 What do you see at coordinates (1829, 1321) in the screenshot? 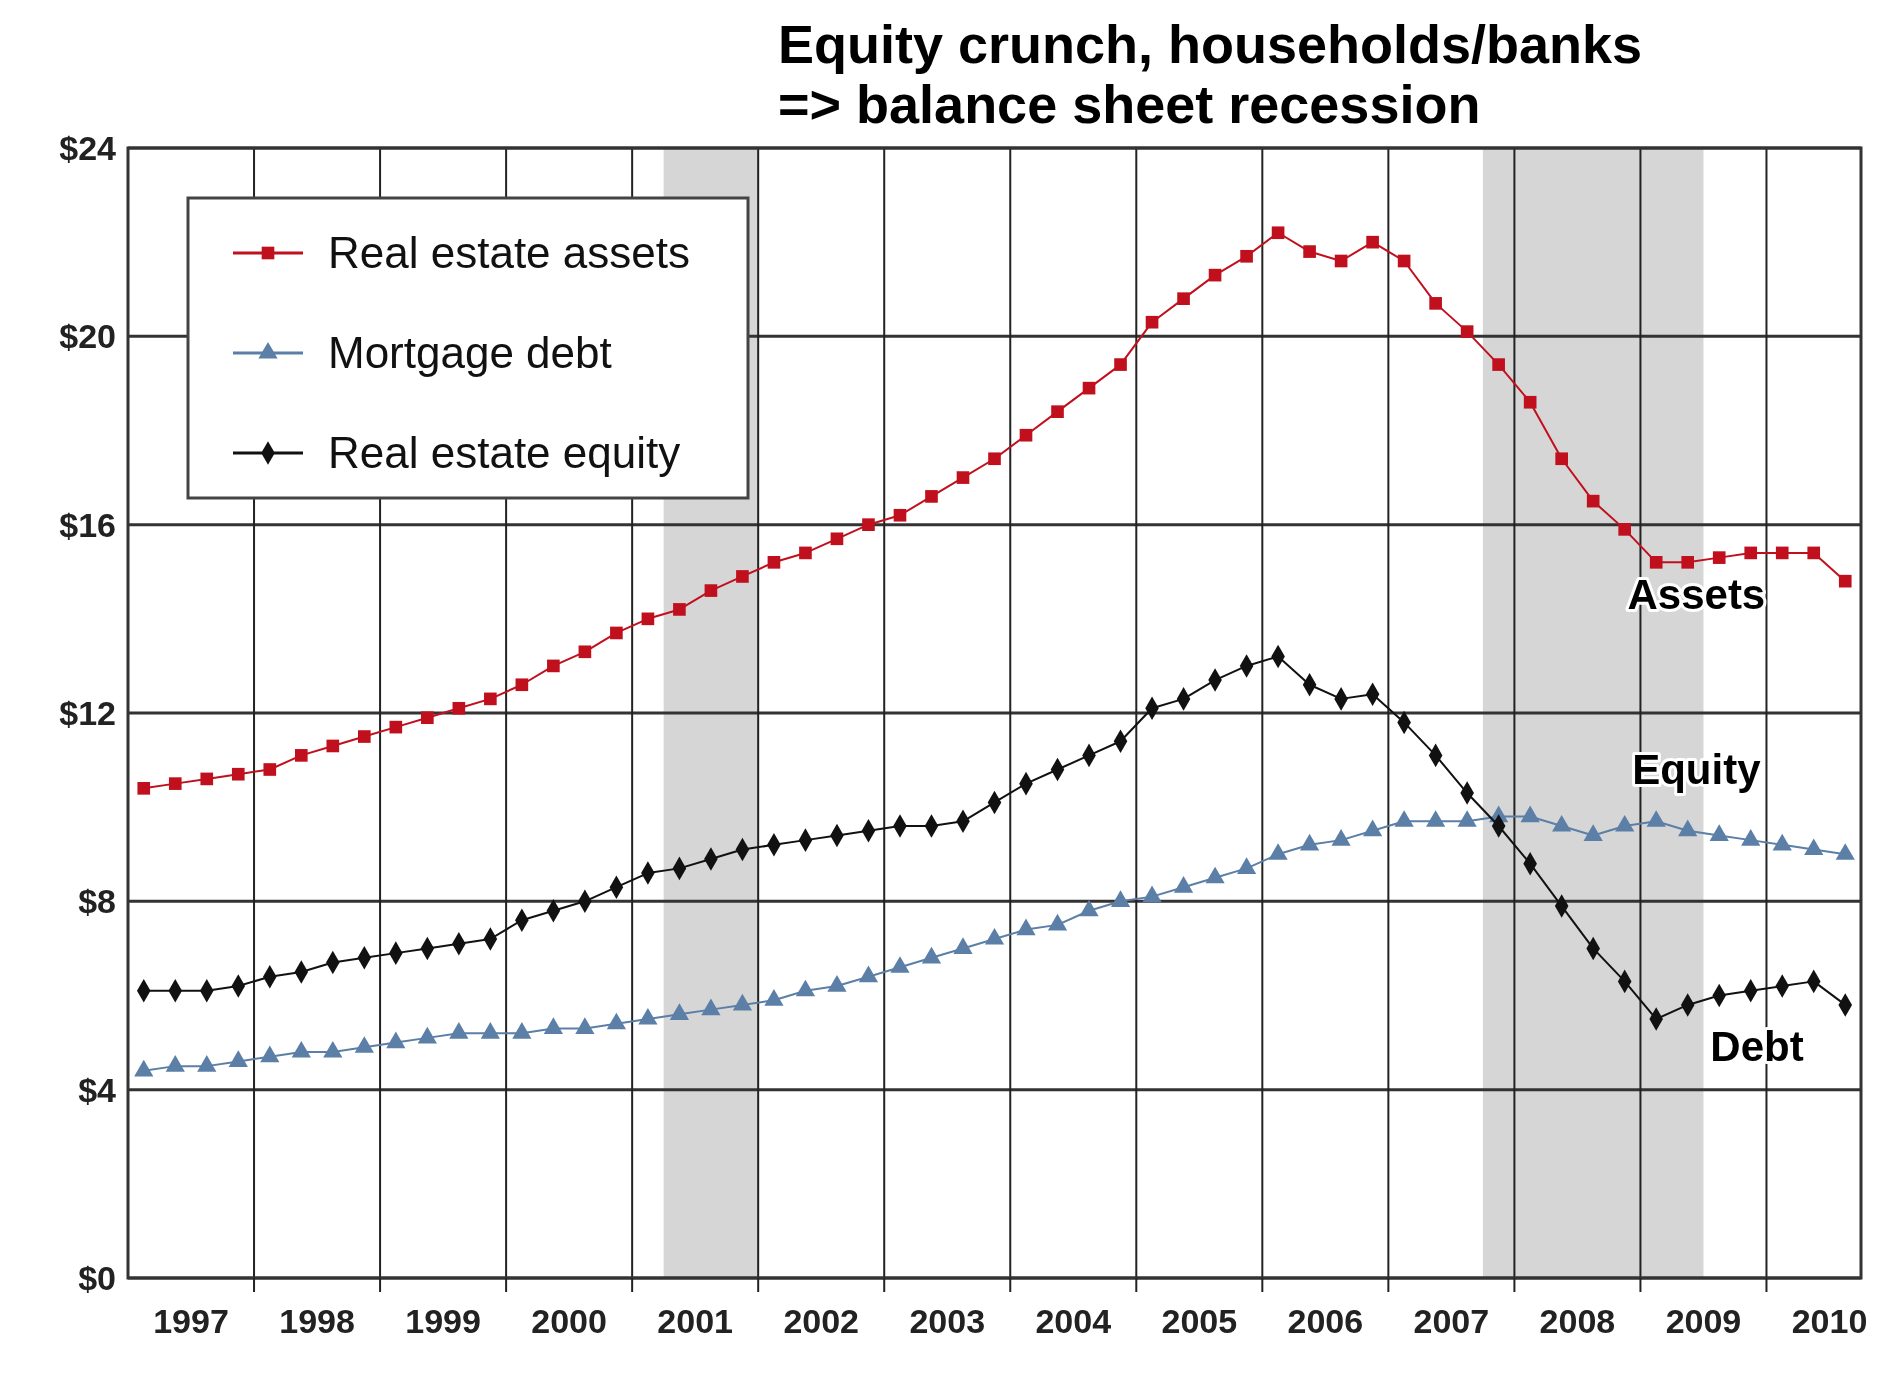
I see `x-tick-label: 2010` at bounding box center [1829, 1321].